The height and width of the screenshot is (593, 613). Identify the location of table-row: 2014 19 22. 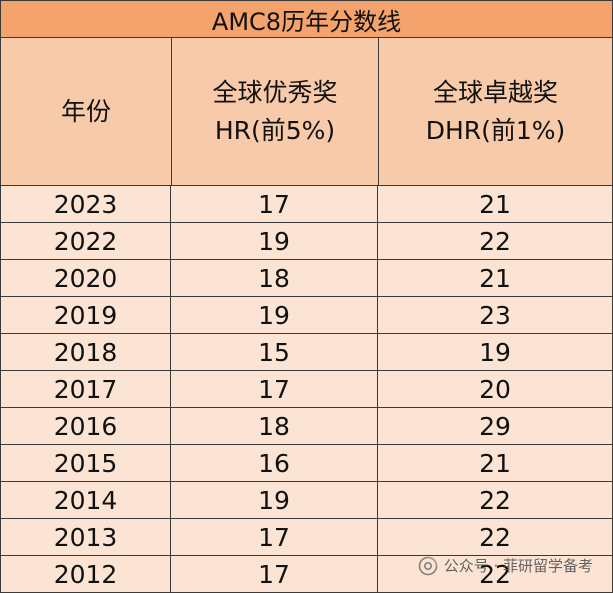
(306, 500).